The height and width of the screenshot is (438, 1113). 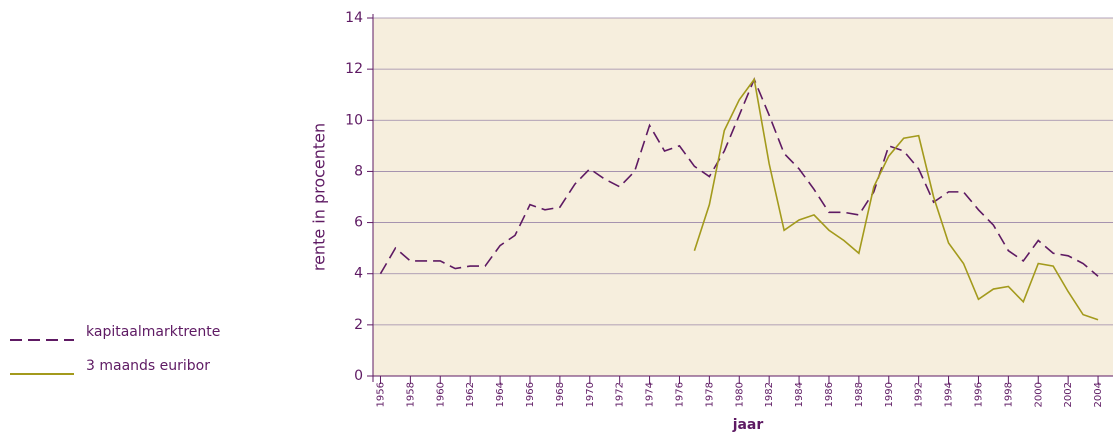 I want to click on legend-label: 3 maands euribor, so click(x=148, y=366).